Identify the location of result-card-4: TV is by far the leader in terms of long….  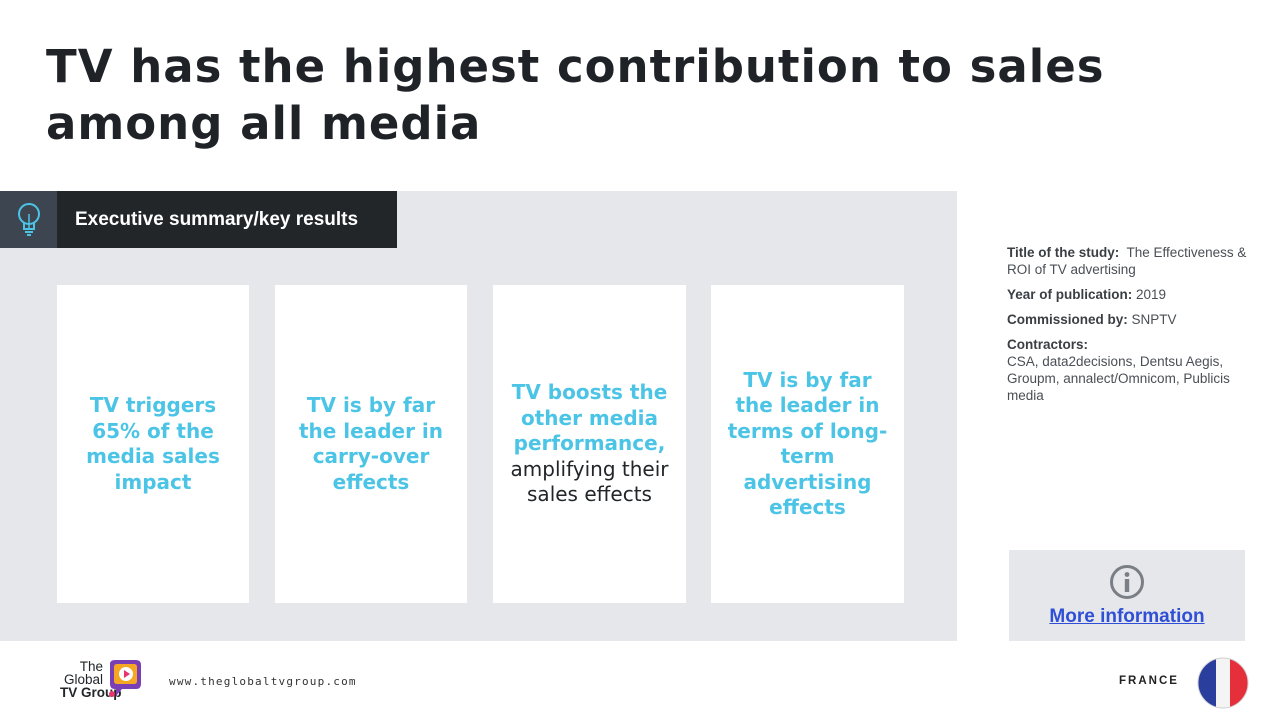
(807, 444).